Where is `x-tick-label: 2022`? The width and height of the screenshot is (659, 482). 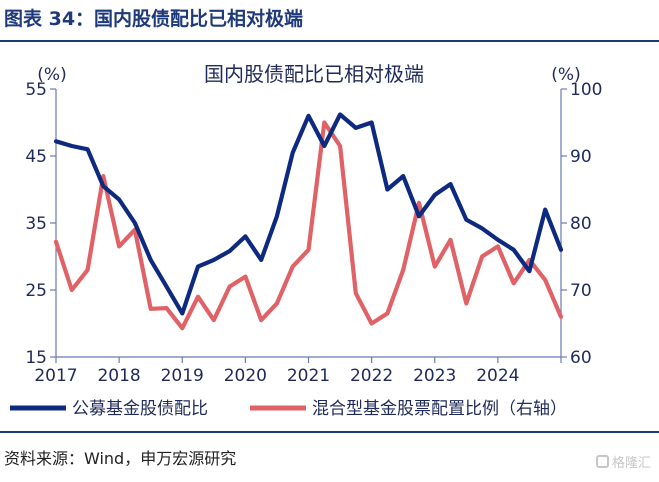 x-tick-label: 2022 is located at coordinates (371, 376).